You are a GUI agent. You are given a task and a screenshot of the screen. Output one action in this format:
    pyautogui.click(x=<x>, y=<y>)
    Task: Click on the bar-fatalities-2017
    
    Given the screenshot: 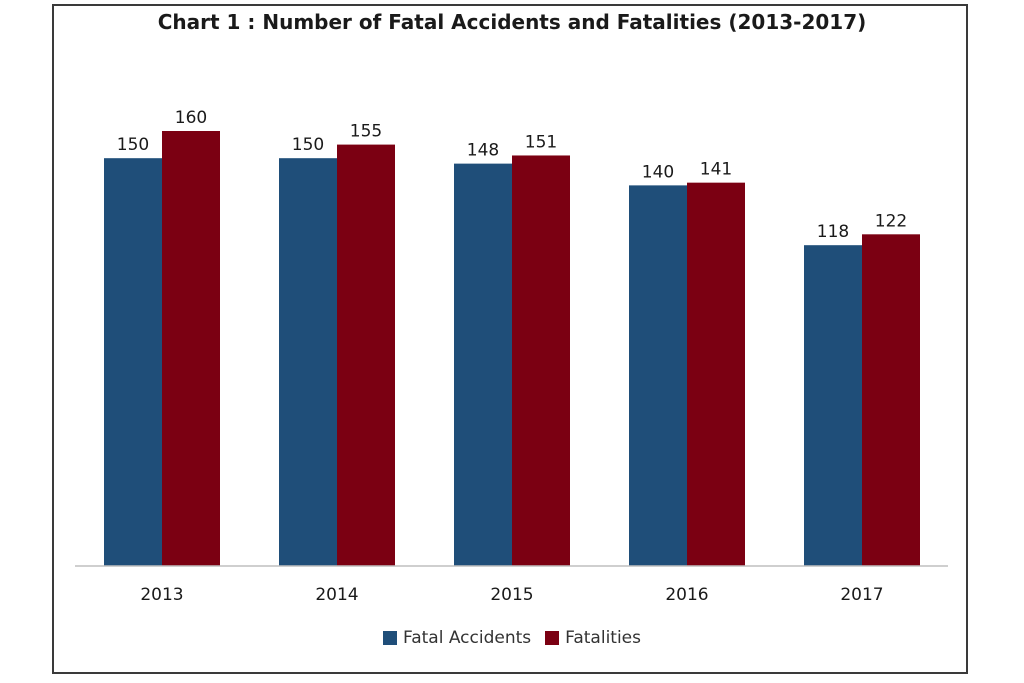 What is the action you would take?
    pyautogui.click(x=891, y=400)
    